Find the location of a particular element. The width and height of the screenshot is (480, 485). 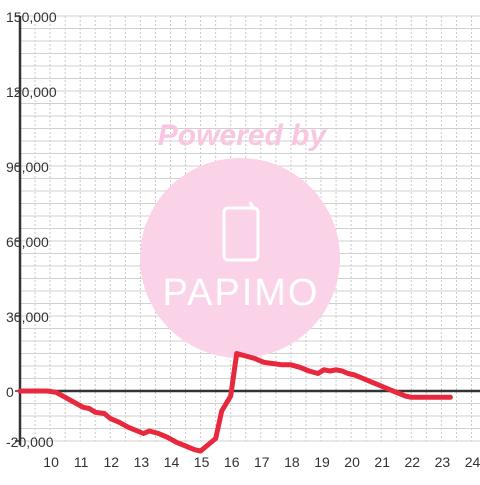

y-tick-label: 60,000 is located at coordinates (27, 242).